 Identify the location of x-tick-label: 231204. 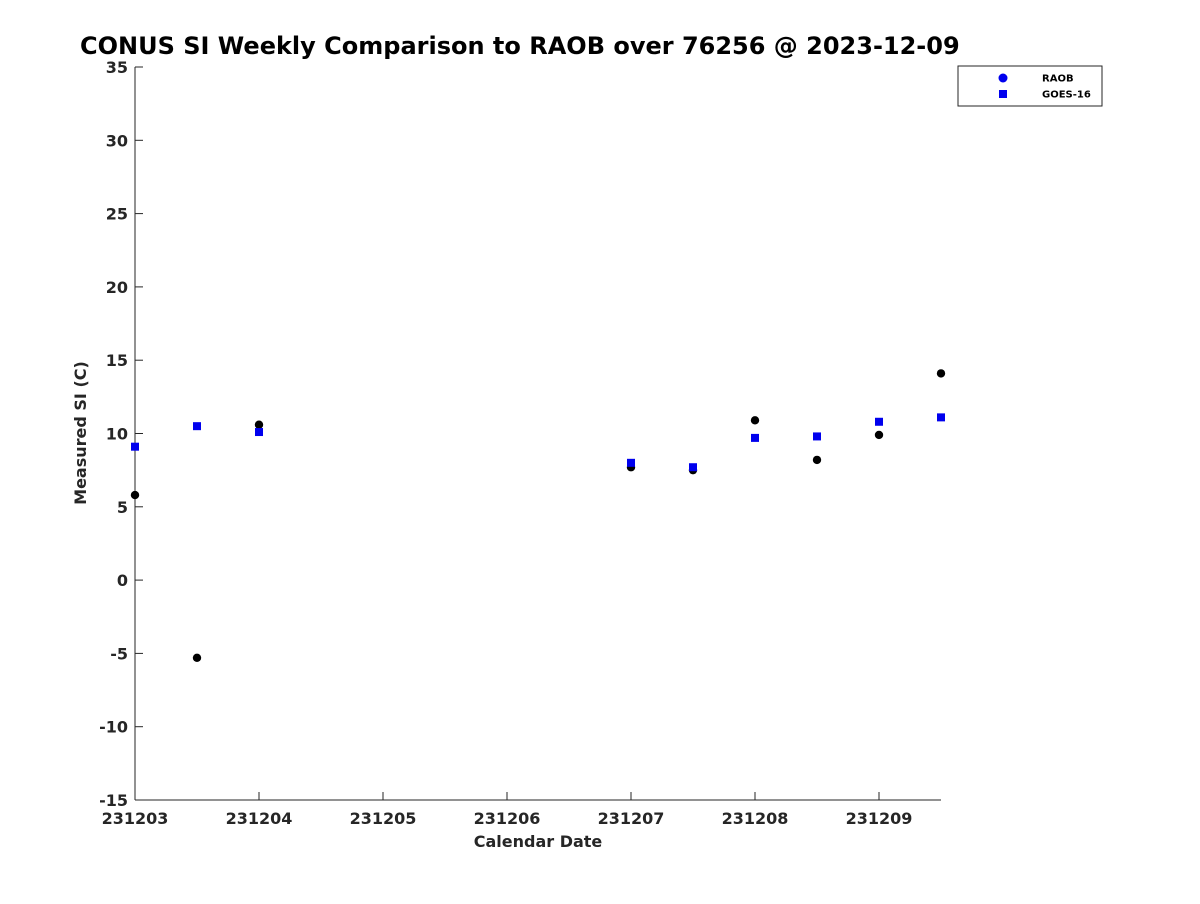
(259, 818).